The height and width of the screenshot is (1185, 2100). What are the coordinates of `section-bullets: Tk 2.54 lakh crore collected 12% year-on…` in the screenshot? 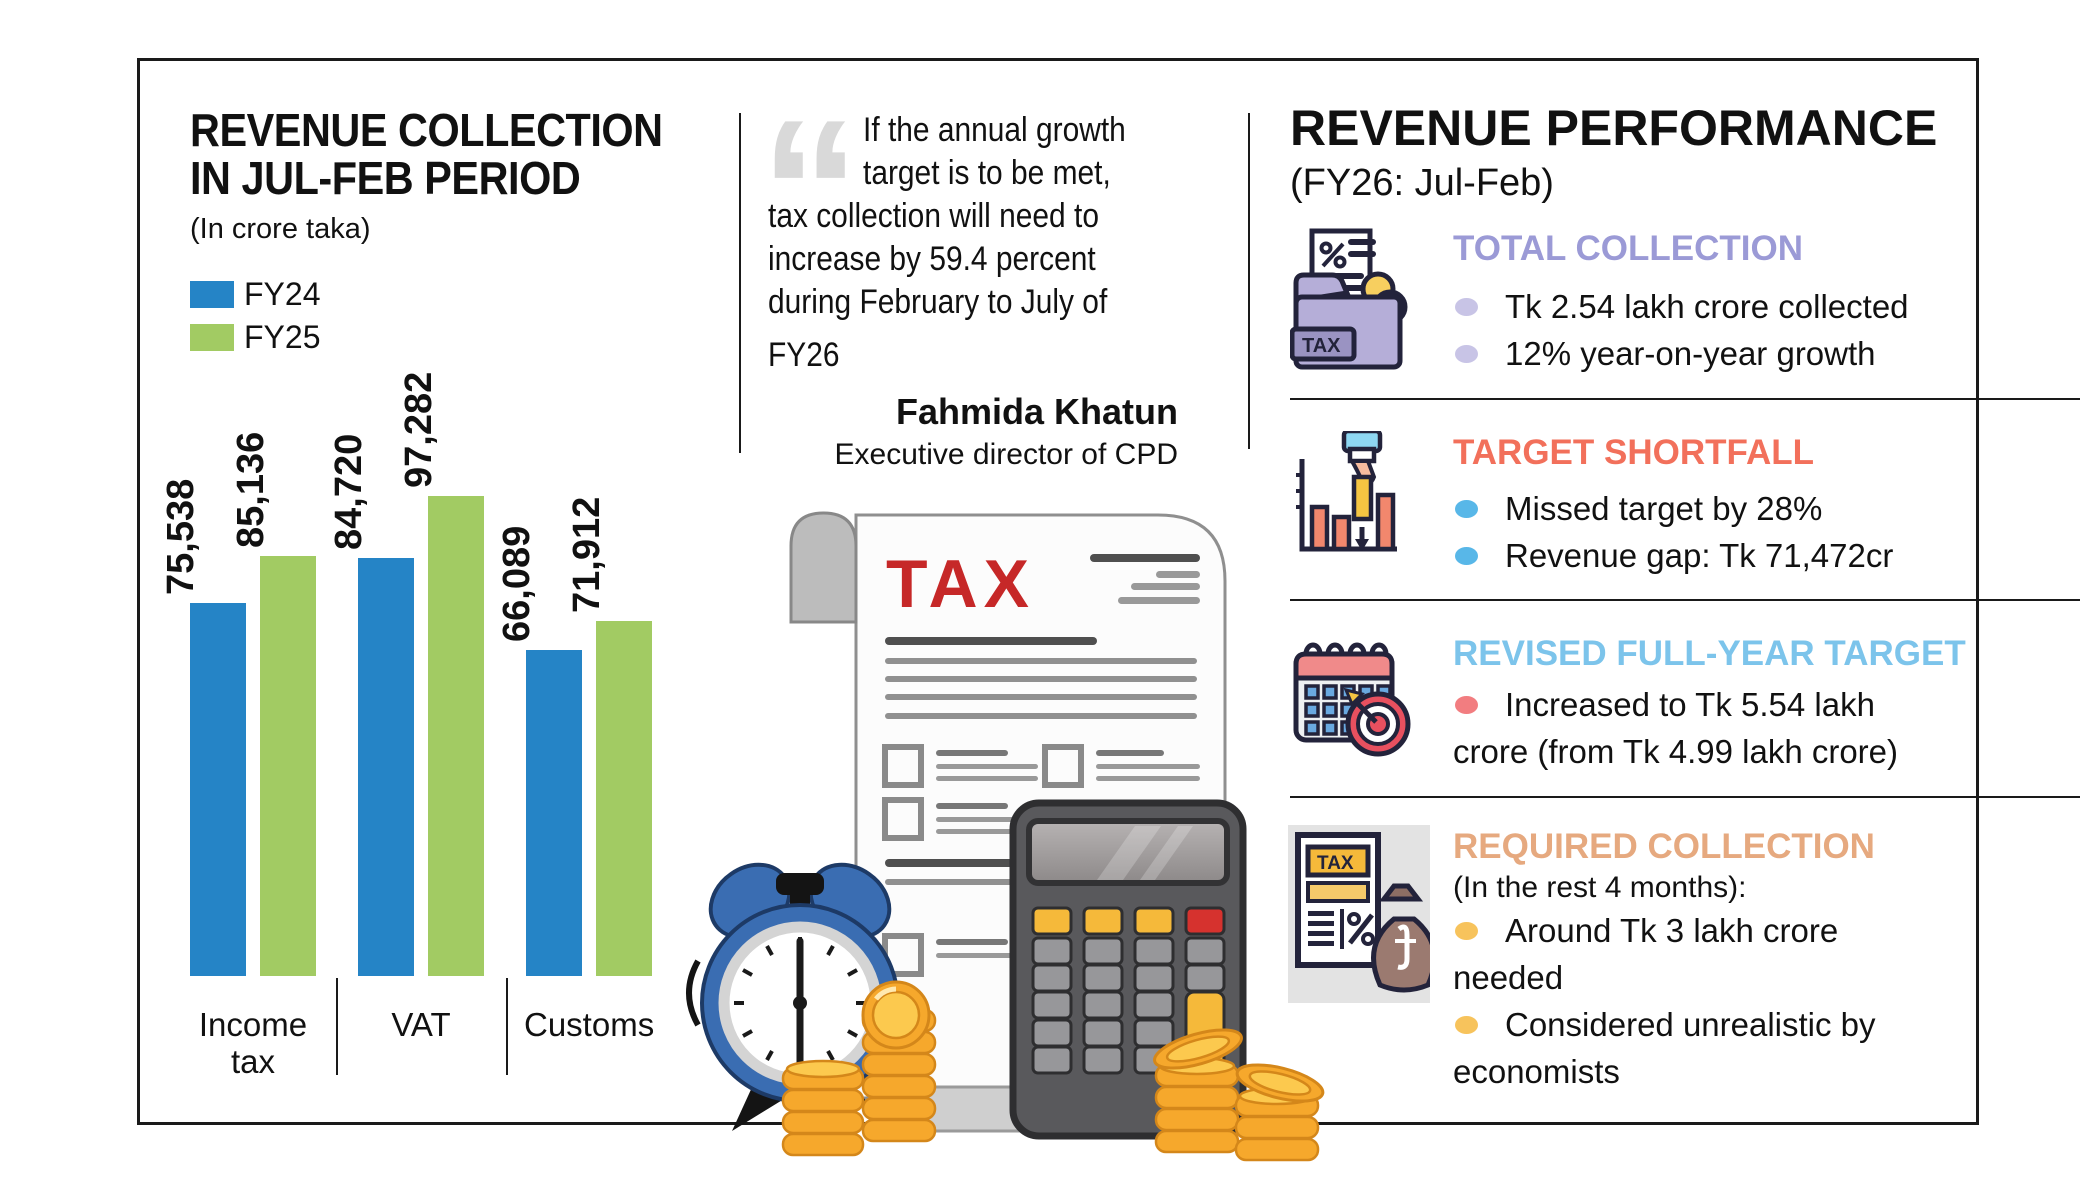 It's located at (1681, 330).